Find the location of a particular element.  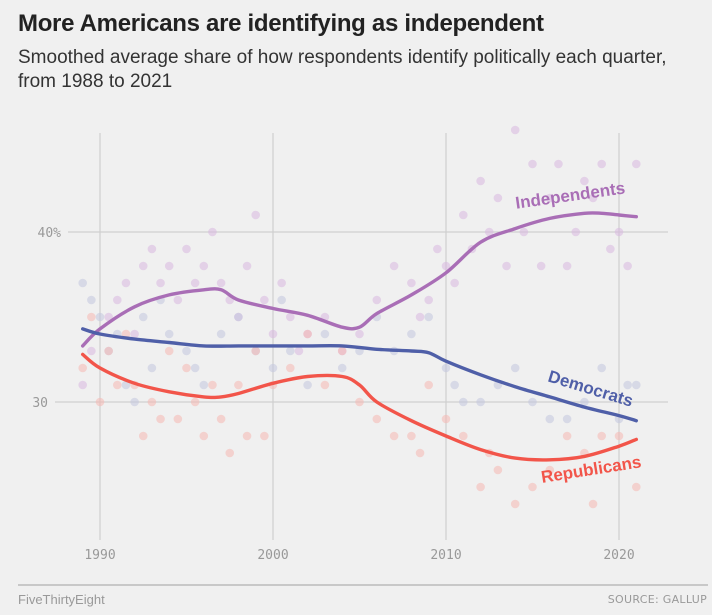

x-tick-label: 2020 is located at coordinates (618, 555).